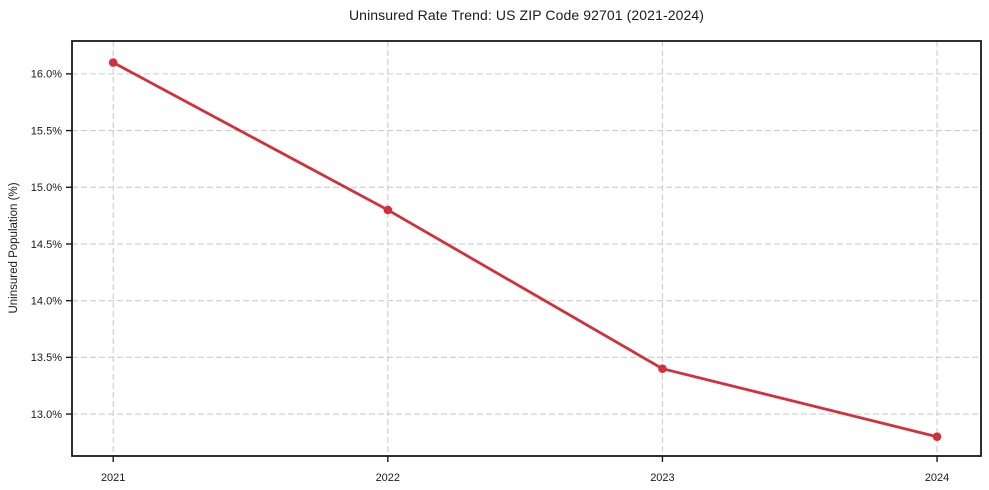 The height and width of the screenshot is (490, 989). I want to click on y-tick-label: 15.0%, so click(46, 188).